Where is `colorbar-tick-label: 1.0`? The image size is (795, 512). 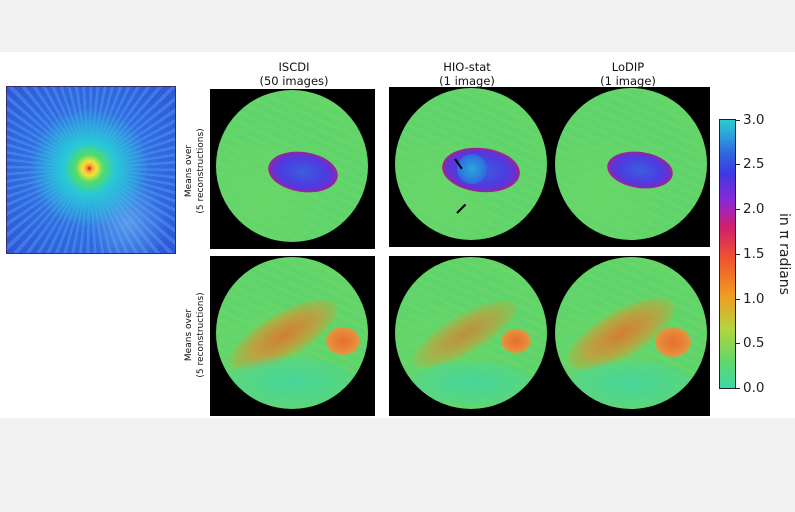 colorbar-tick-label: 1.0 is located at coordinates (754, 299).